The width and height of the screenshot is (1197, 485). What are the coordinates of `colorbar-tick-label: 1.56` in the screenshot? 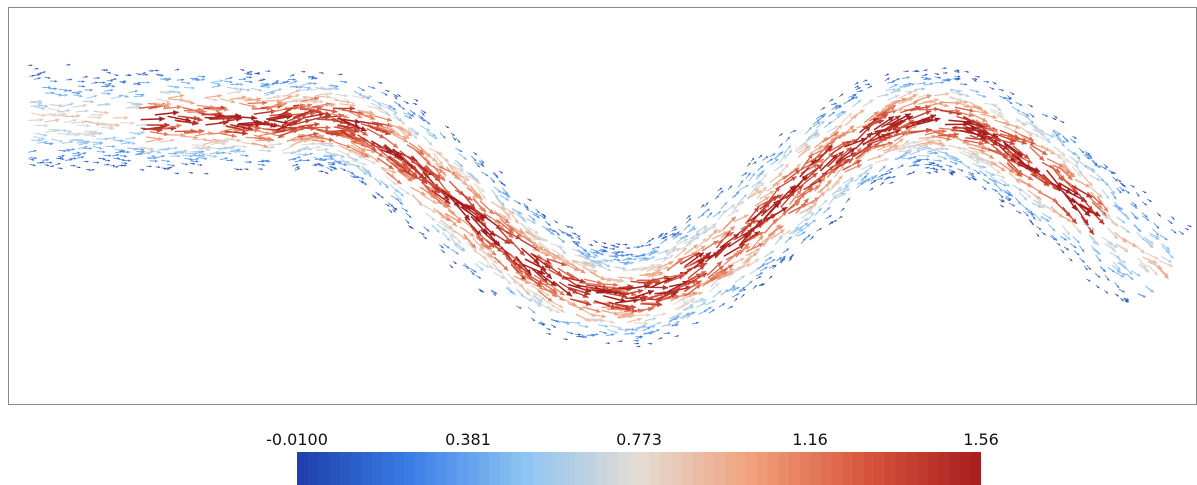 It's located at (981, 439).